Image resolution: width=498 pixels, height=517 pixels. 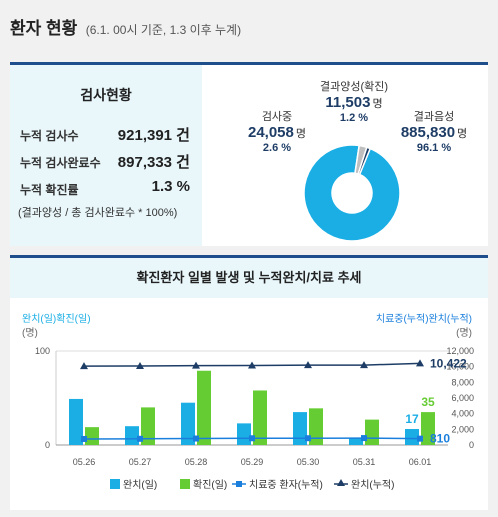 I want to click on pie-positive-label: 결과양성(확진), so click(x=354, y=87).